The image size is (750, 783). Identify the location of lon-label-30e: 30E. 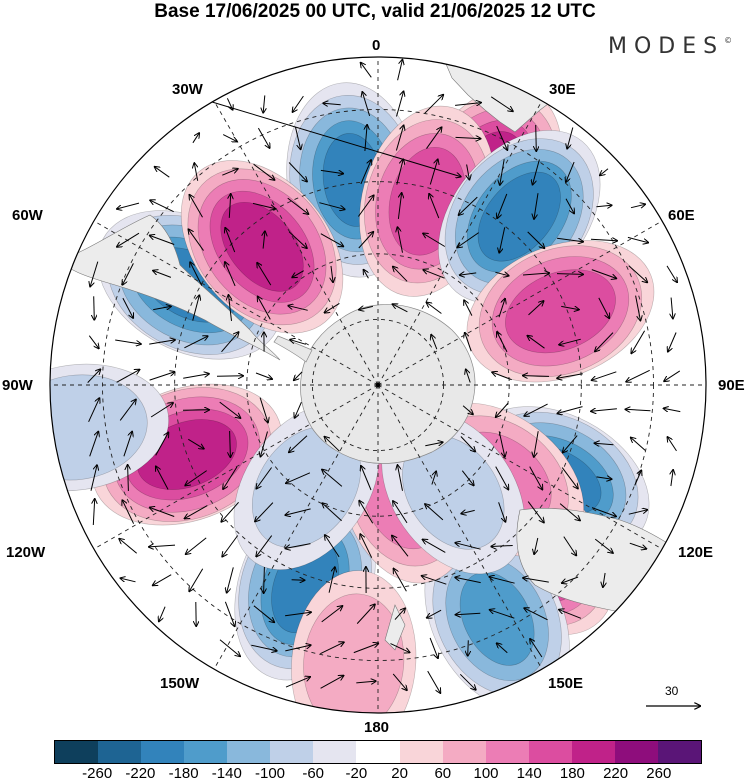
(562, 89).